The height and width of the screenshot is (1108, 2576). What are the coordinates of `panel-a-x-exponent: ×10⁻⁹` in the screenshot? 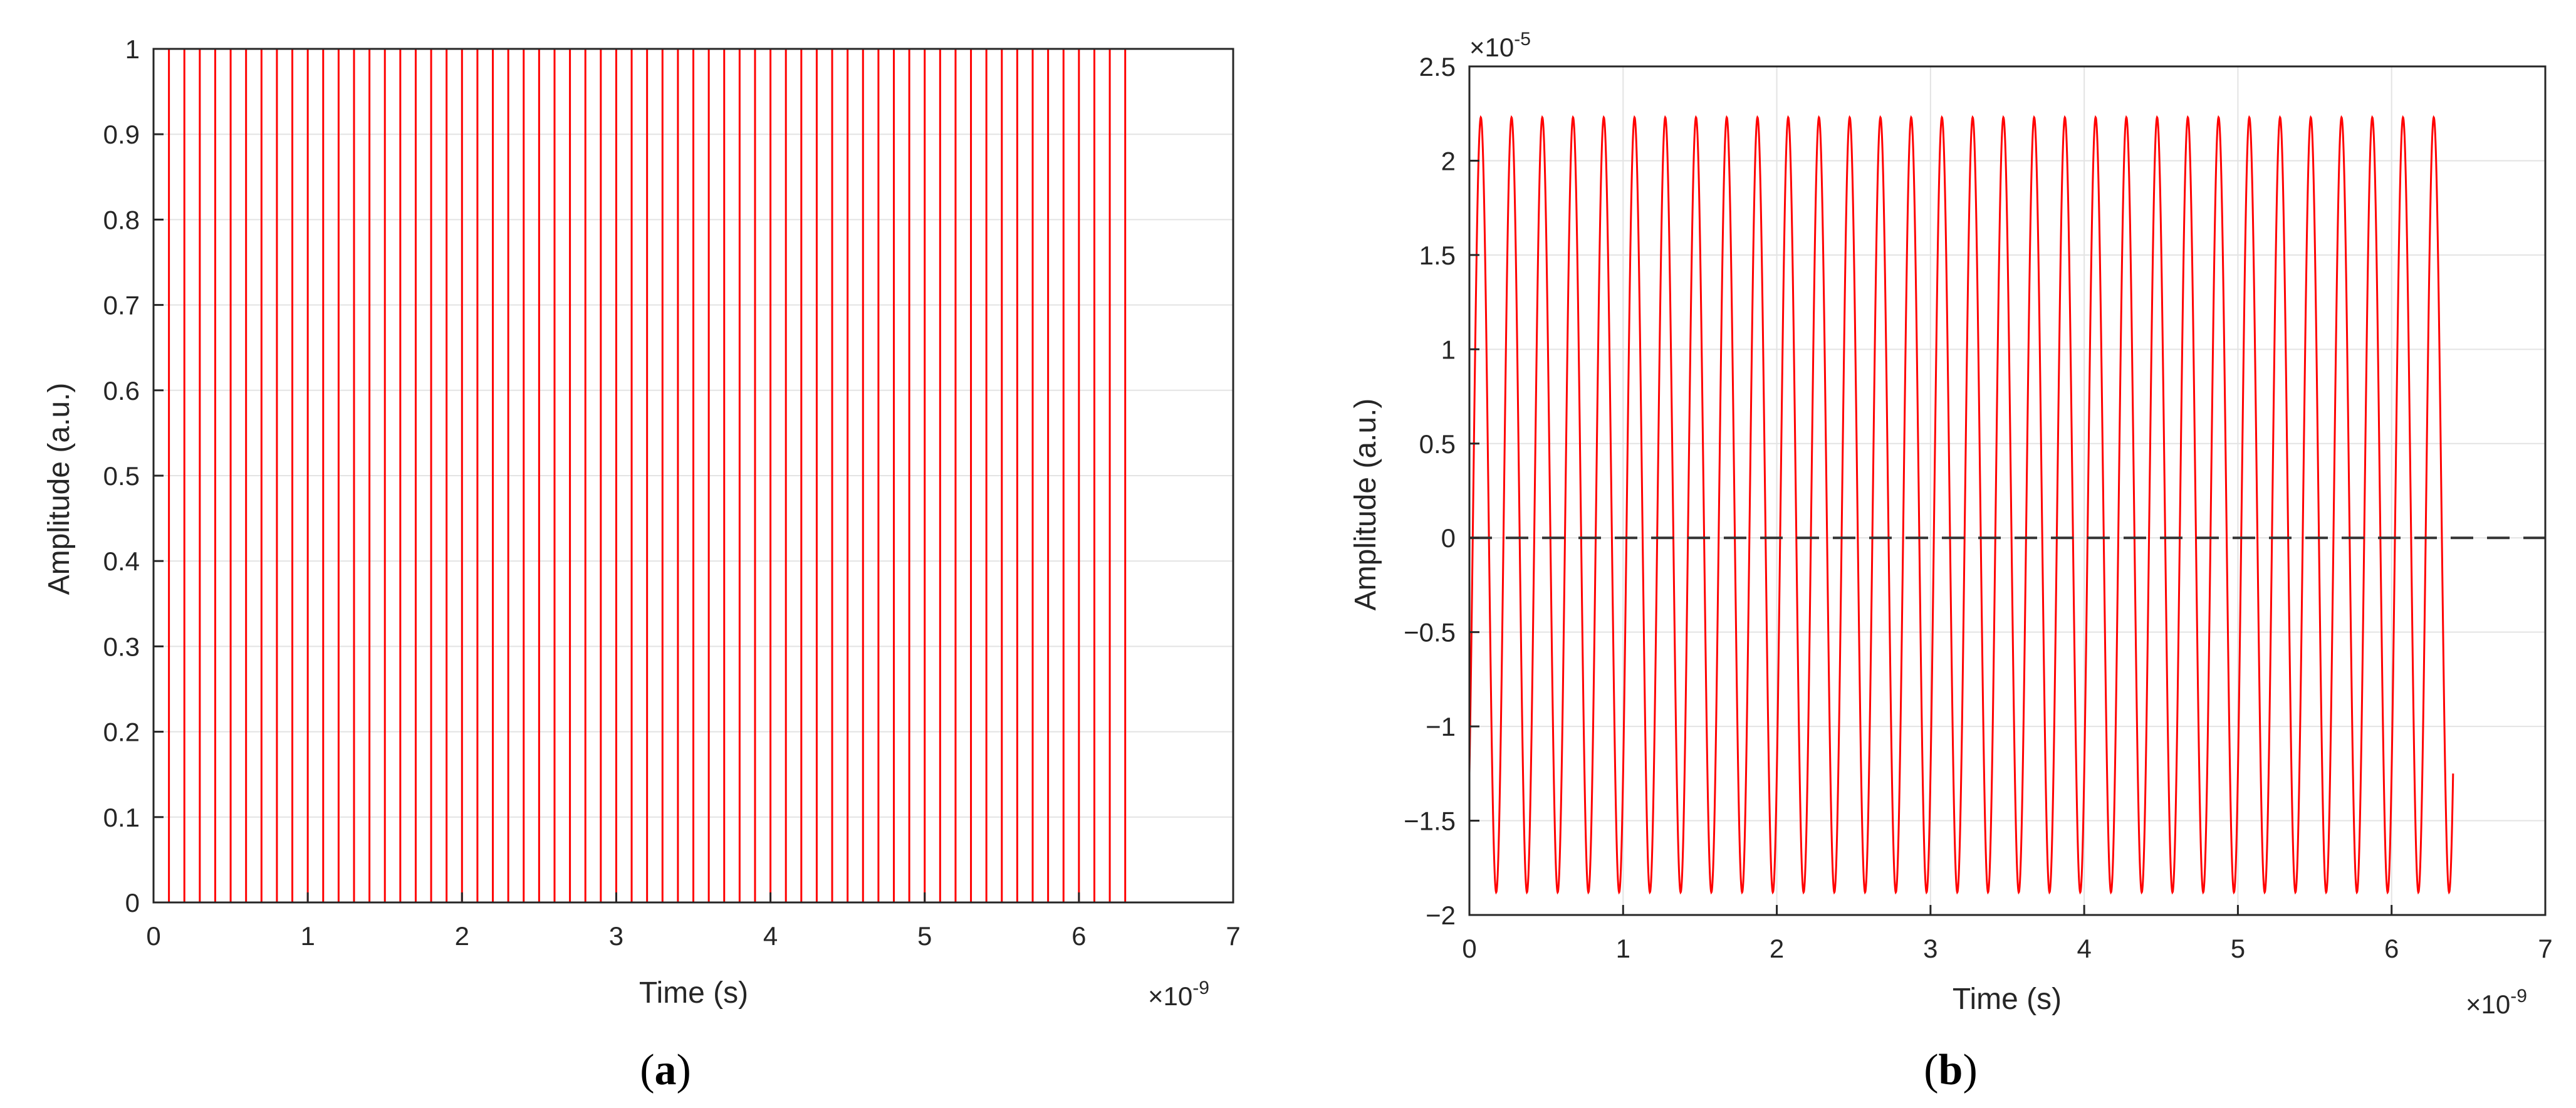 It's located at (1178, 994).